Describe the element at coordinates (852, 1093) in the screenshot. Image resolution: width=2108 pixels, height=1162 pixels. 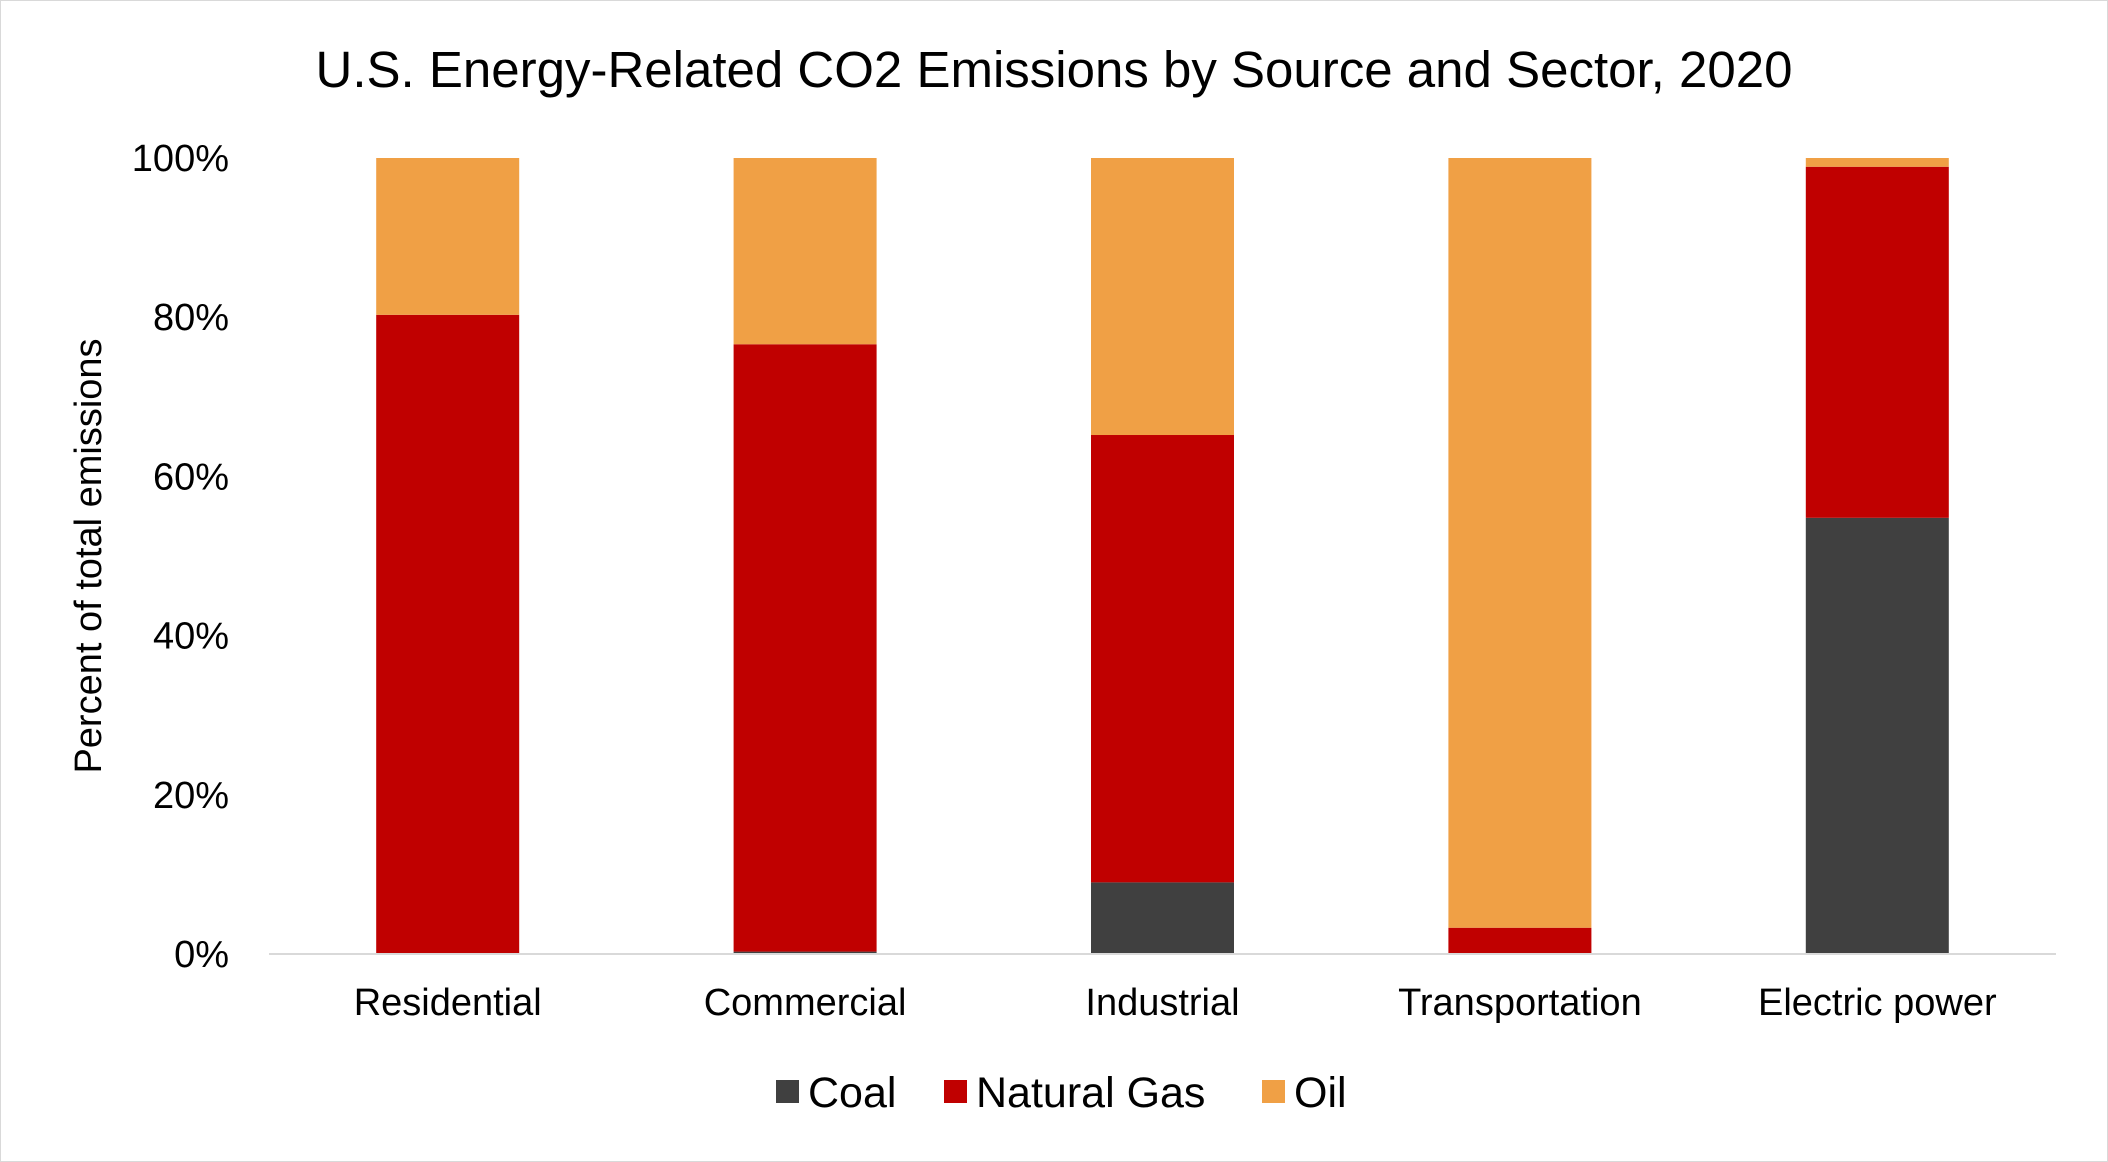
I see `legend-label: Coal` at that location.